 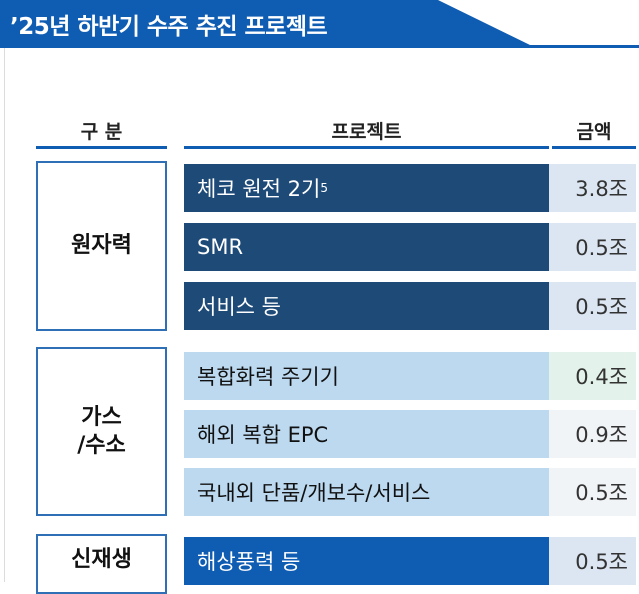 I want to click on project-row: 서비스 등, so click(x=366, y=306).